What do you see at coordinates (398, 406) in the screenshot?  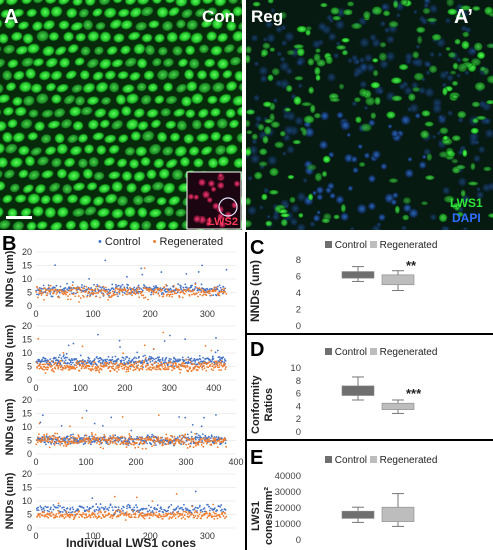 I see `box-body` at bounding box center [398, 406].